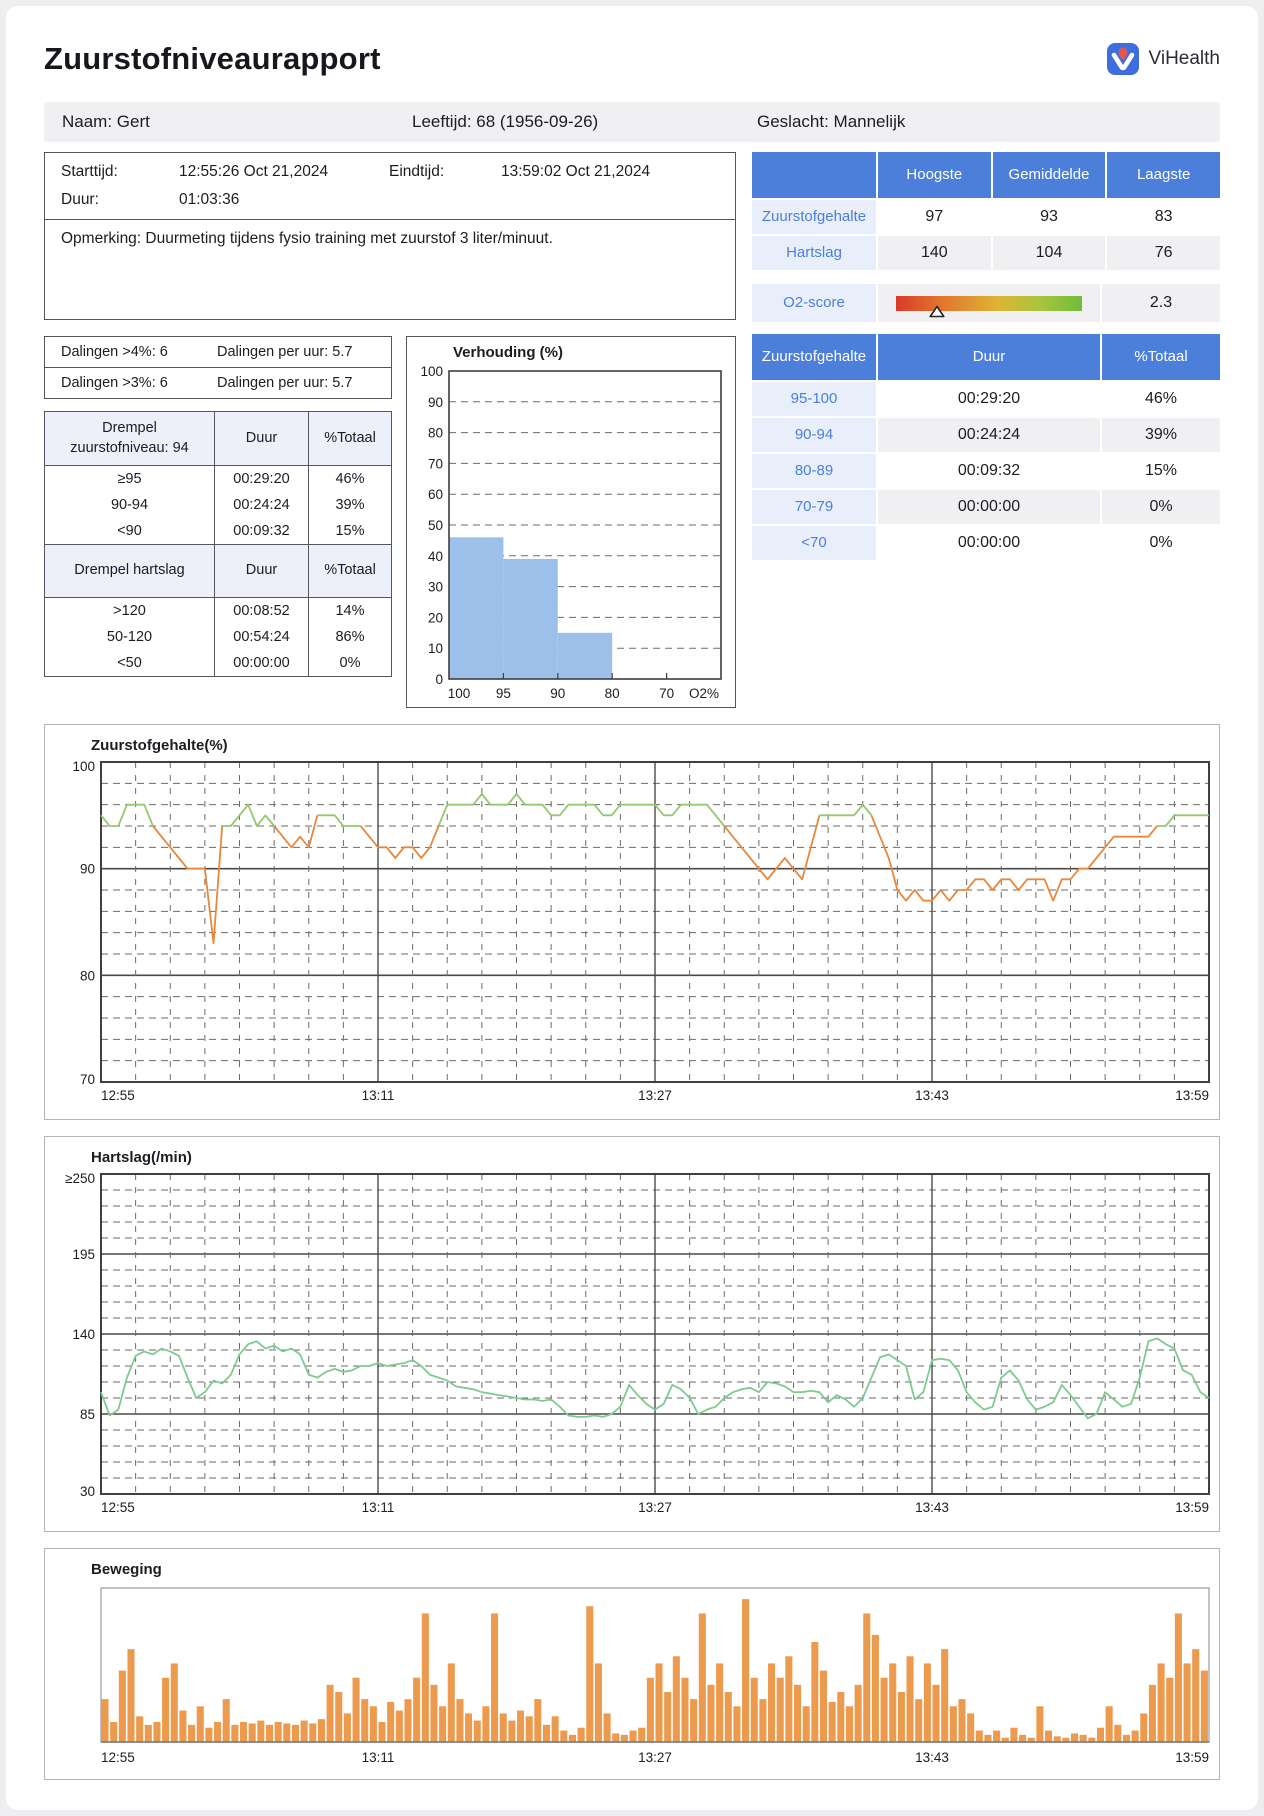 Image resolution: width=1264 pixels, height=1816 pixels. Describe the element at coordinates (989, 543) in the screenshot. I see `table-cell: 00:00:00` at that location.